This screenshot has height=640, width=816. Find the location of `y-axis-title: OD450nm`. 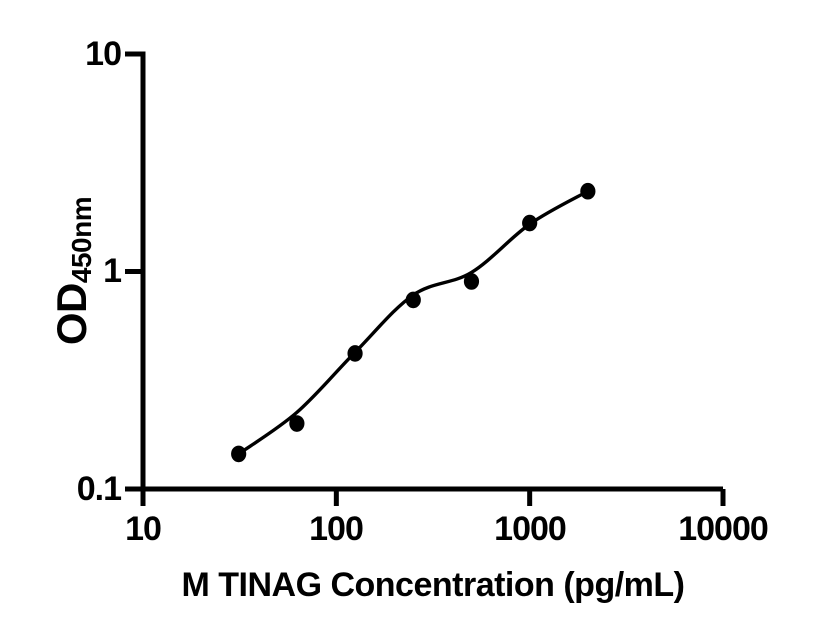

y-axis-title: OD450nm is located at coordinates (72, 271).